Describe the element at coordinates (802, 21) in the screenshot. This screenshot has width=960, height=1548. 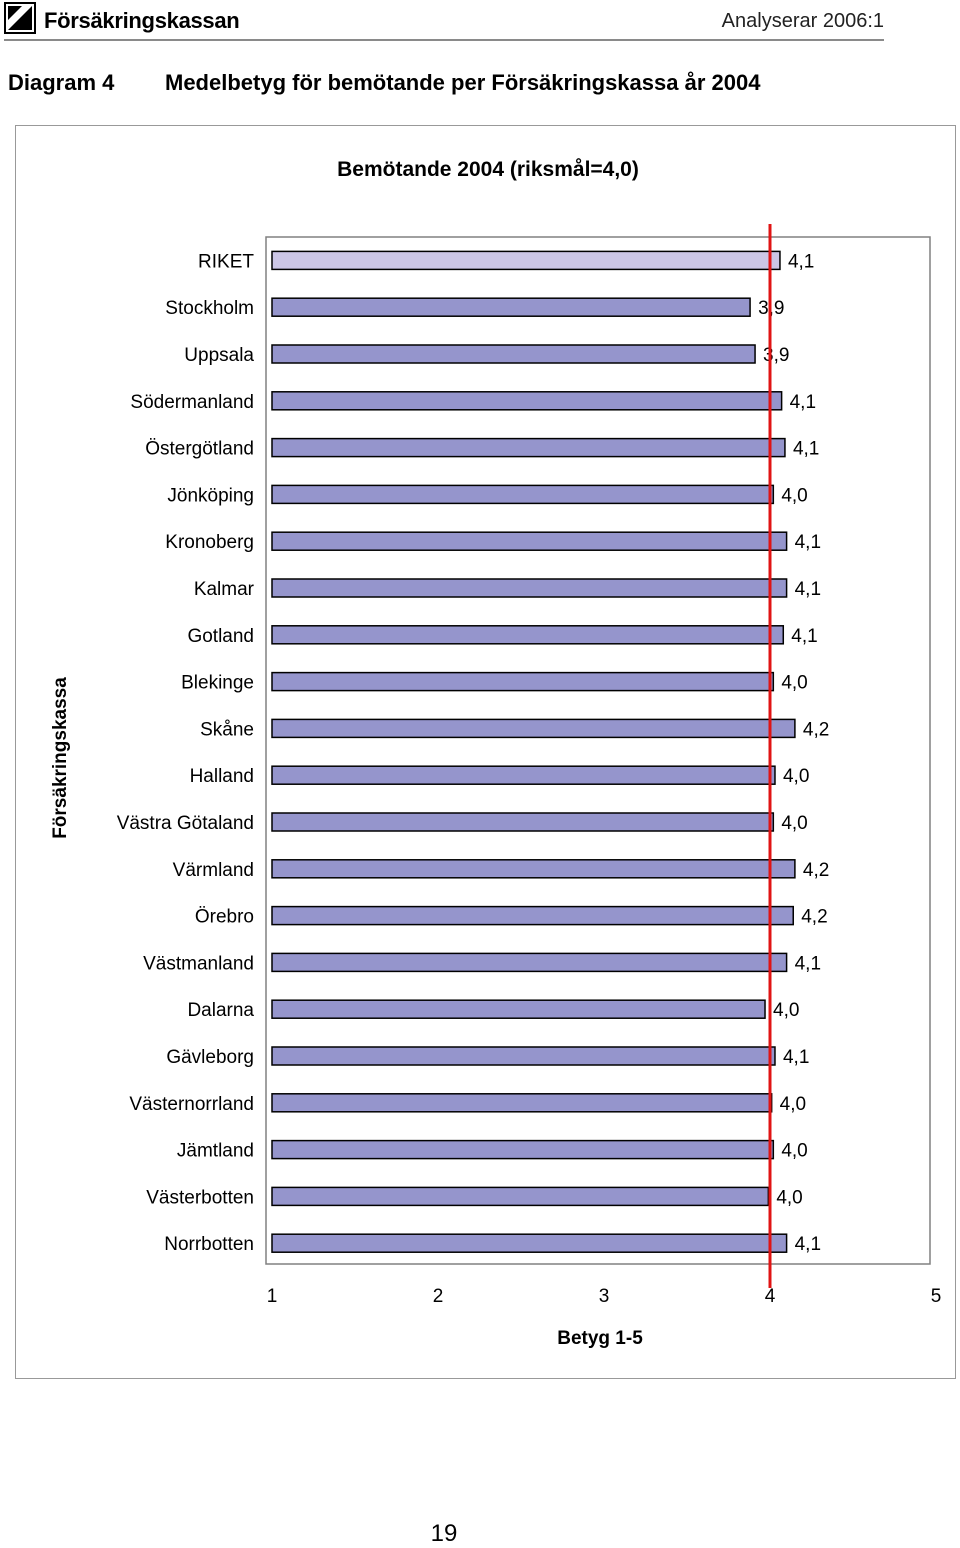
I see `report-title: Analyserar 2006:1` at that location.